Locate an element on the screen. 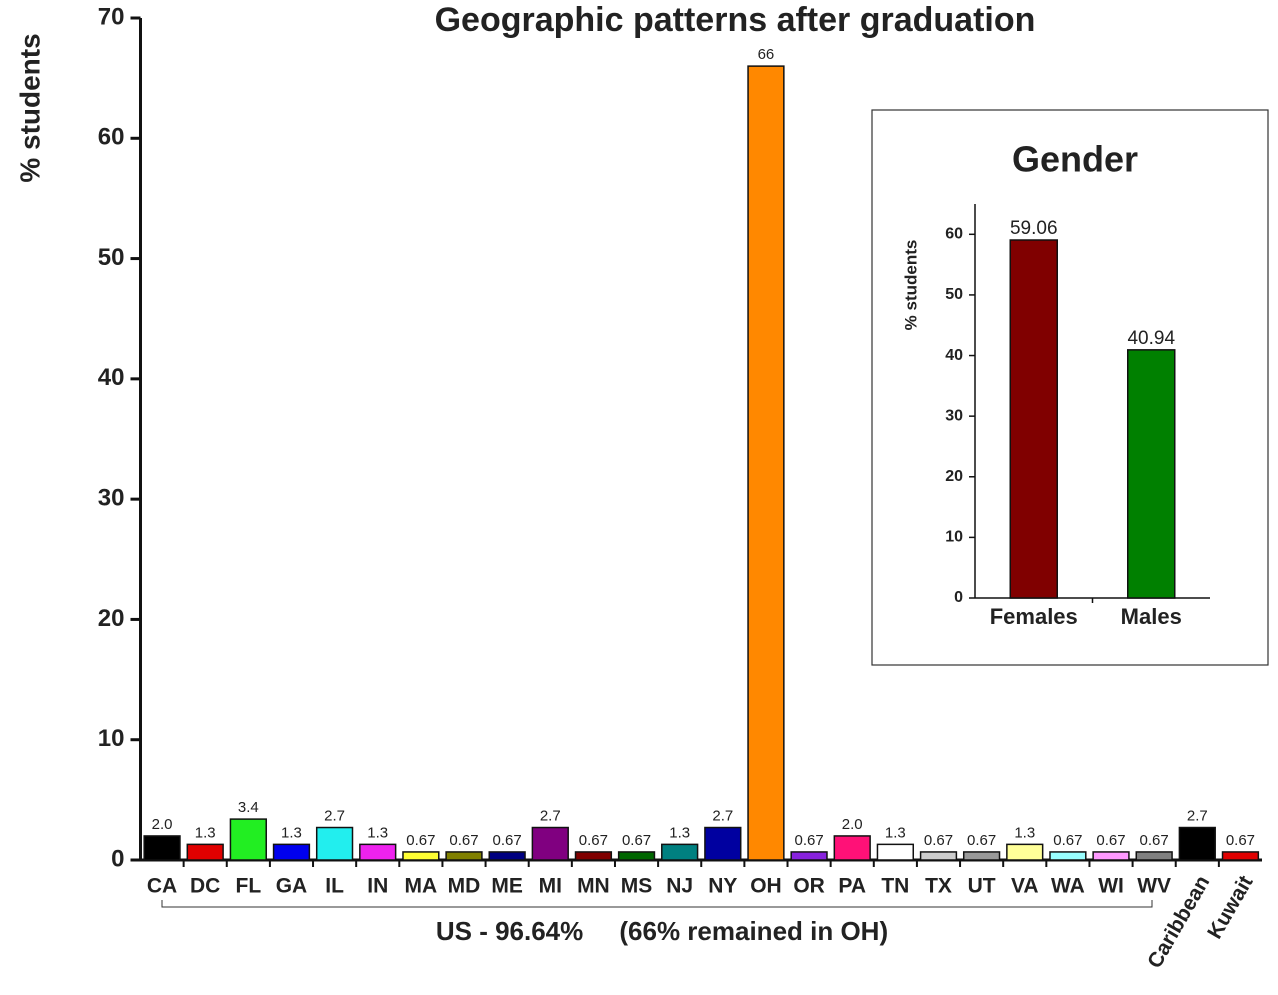 This screenshot has height=995, width=1278. x-tick-label: IL is located at coordinates (334, 886).